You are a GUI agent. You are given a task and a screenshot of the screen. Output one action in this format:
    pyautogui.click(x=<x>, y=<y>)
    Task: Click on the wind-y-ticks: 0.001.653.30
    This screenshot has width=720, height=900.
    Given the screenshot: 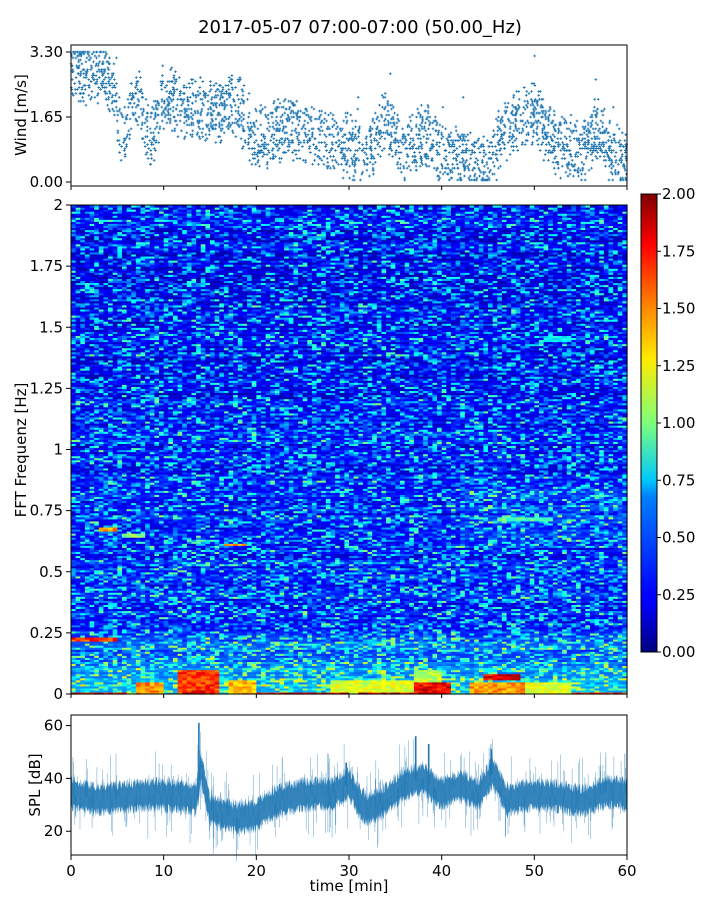 What is the action you would take?
    pyautogui.click(x=50, y=117)
    